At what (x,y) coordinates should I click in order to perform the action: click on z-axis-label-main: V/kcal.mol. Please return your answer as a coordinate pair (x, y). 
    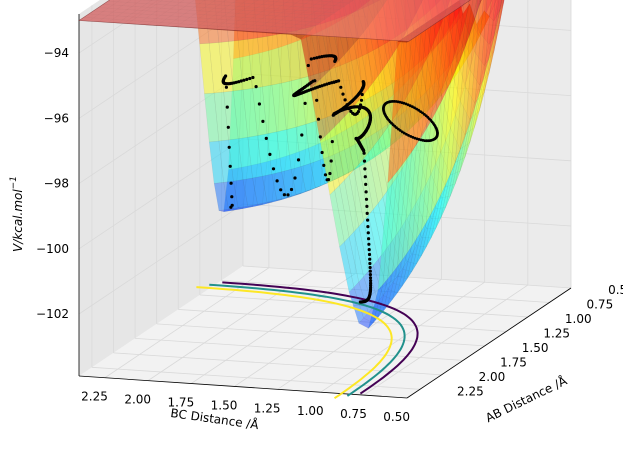
    Looking at the image, I should click on (18, 220).